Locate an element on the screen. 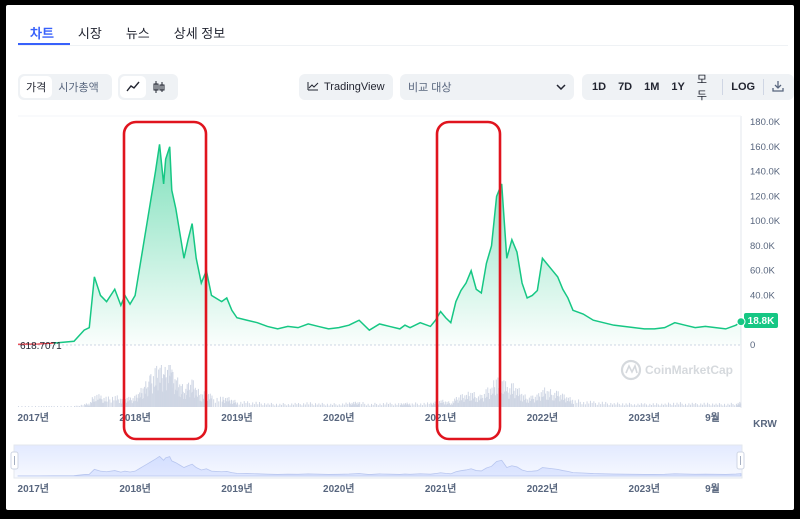 This screenshot has height=519, width=800. market-cap-toggle: 시가총액 is located at coordinates (78, 88).